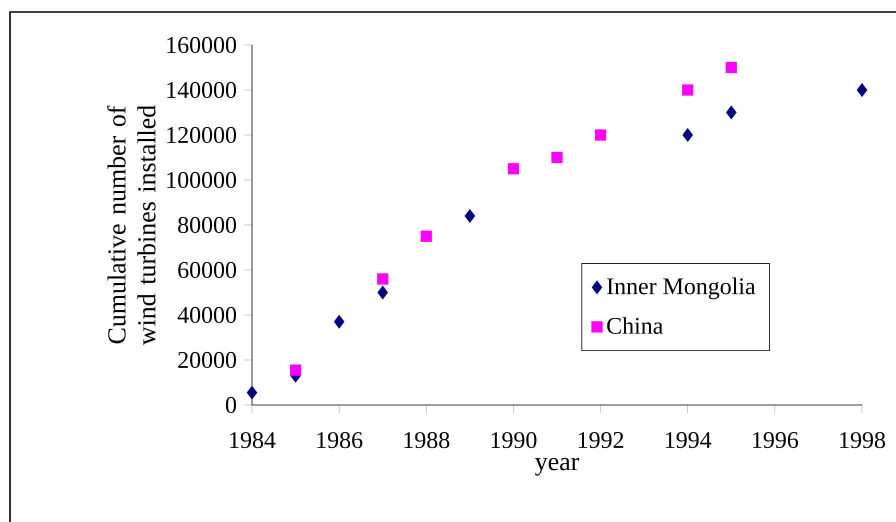  Describe the element at coordinates (339, 440) in the screenshot. I see `x-tick-label: 1986` at that location.